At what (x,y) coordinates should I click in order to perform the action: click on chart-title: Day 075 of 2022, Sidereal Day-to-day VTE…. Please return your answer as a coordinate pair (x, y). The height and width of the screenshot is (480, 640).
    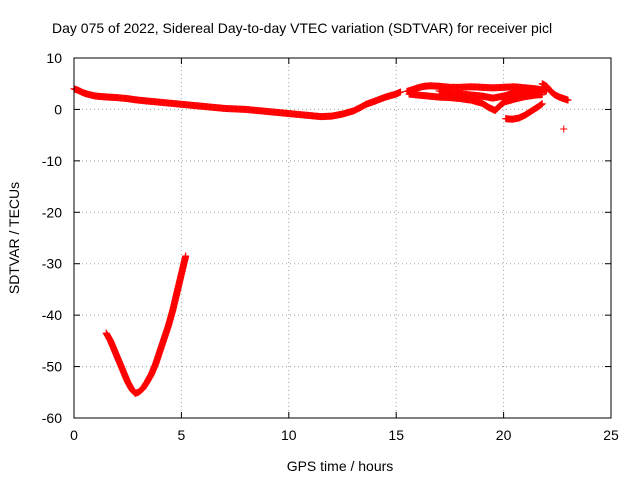
    Looking at the image, I should click on (302, 28).